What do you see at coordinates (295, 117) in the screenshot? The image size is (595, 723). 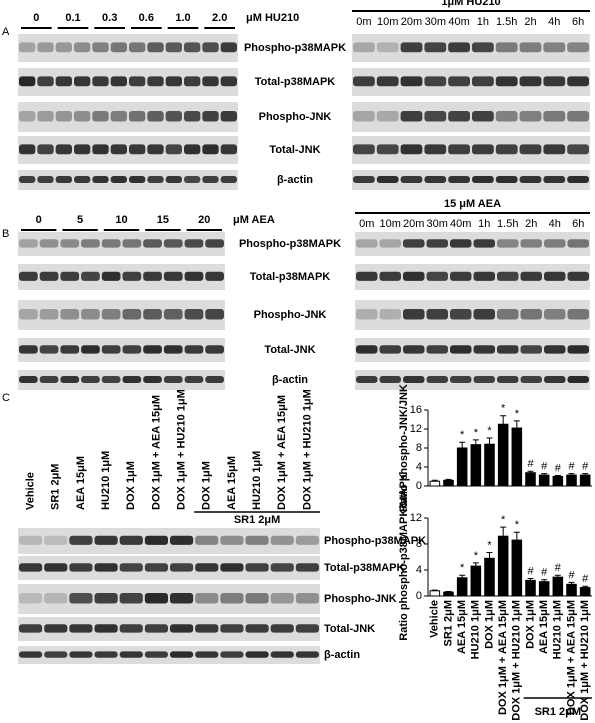 I see `band-label: Phospho-JNK` at bounding box center [295, 117].